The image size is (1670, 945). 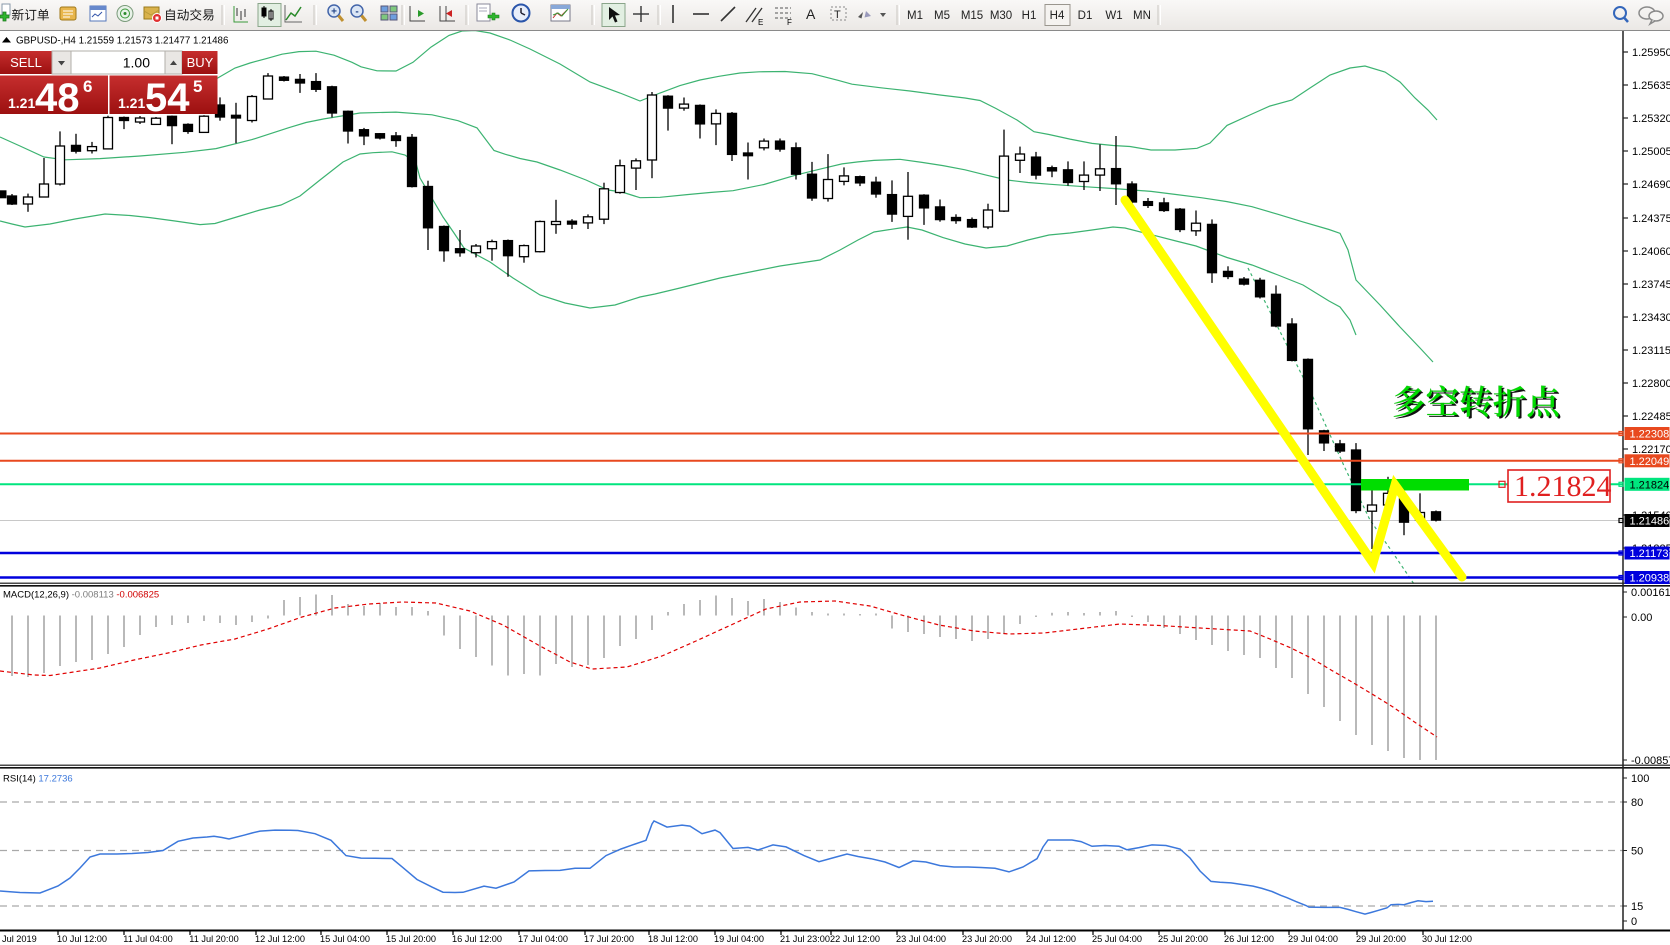 What do you see at coordinates (136, 63) in the screenshot?
I see `svg-text: 1.00` at bounding box center [136, 63].